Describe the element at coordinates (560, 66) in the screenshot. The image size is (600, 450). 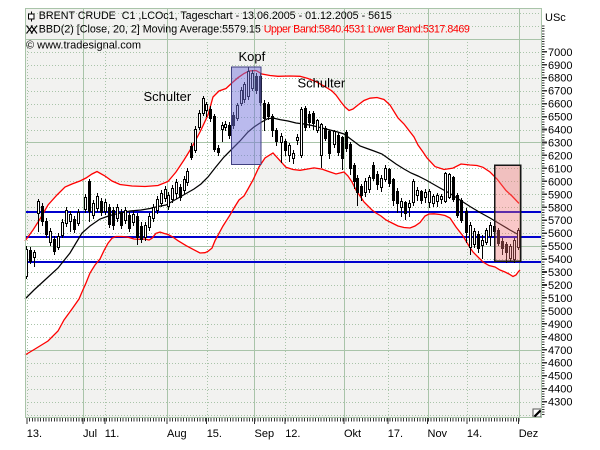
I see `svg-text: 6900` at that location.